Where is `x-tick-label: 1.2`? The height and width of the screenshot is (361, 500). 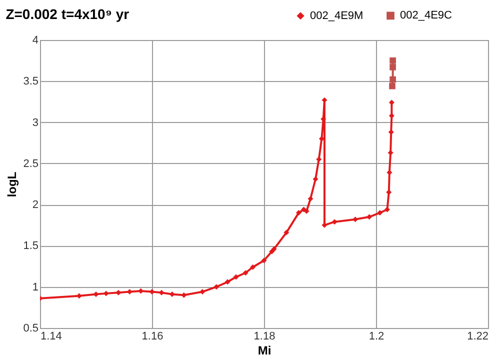 x-tick-label: 1.2 is located at coordinates (376, 336).